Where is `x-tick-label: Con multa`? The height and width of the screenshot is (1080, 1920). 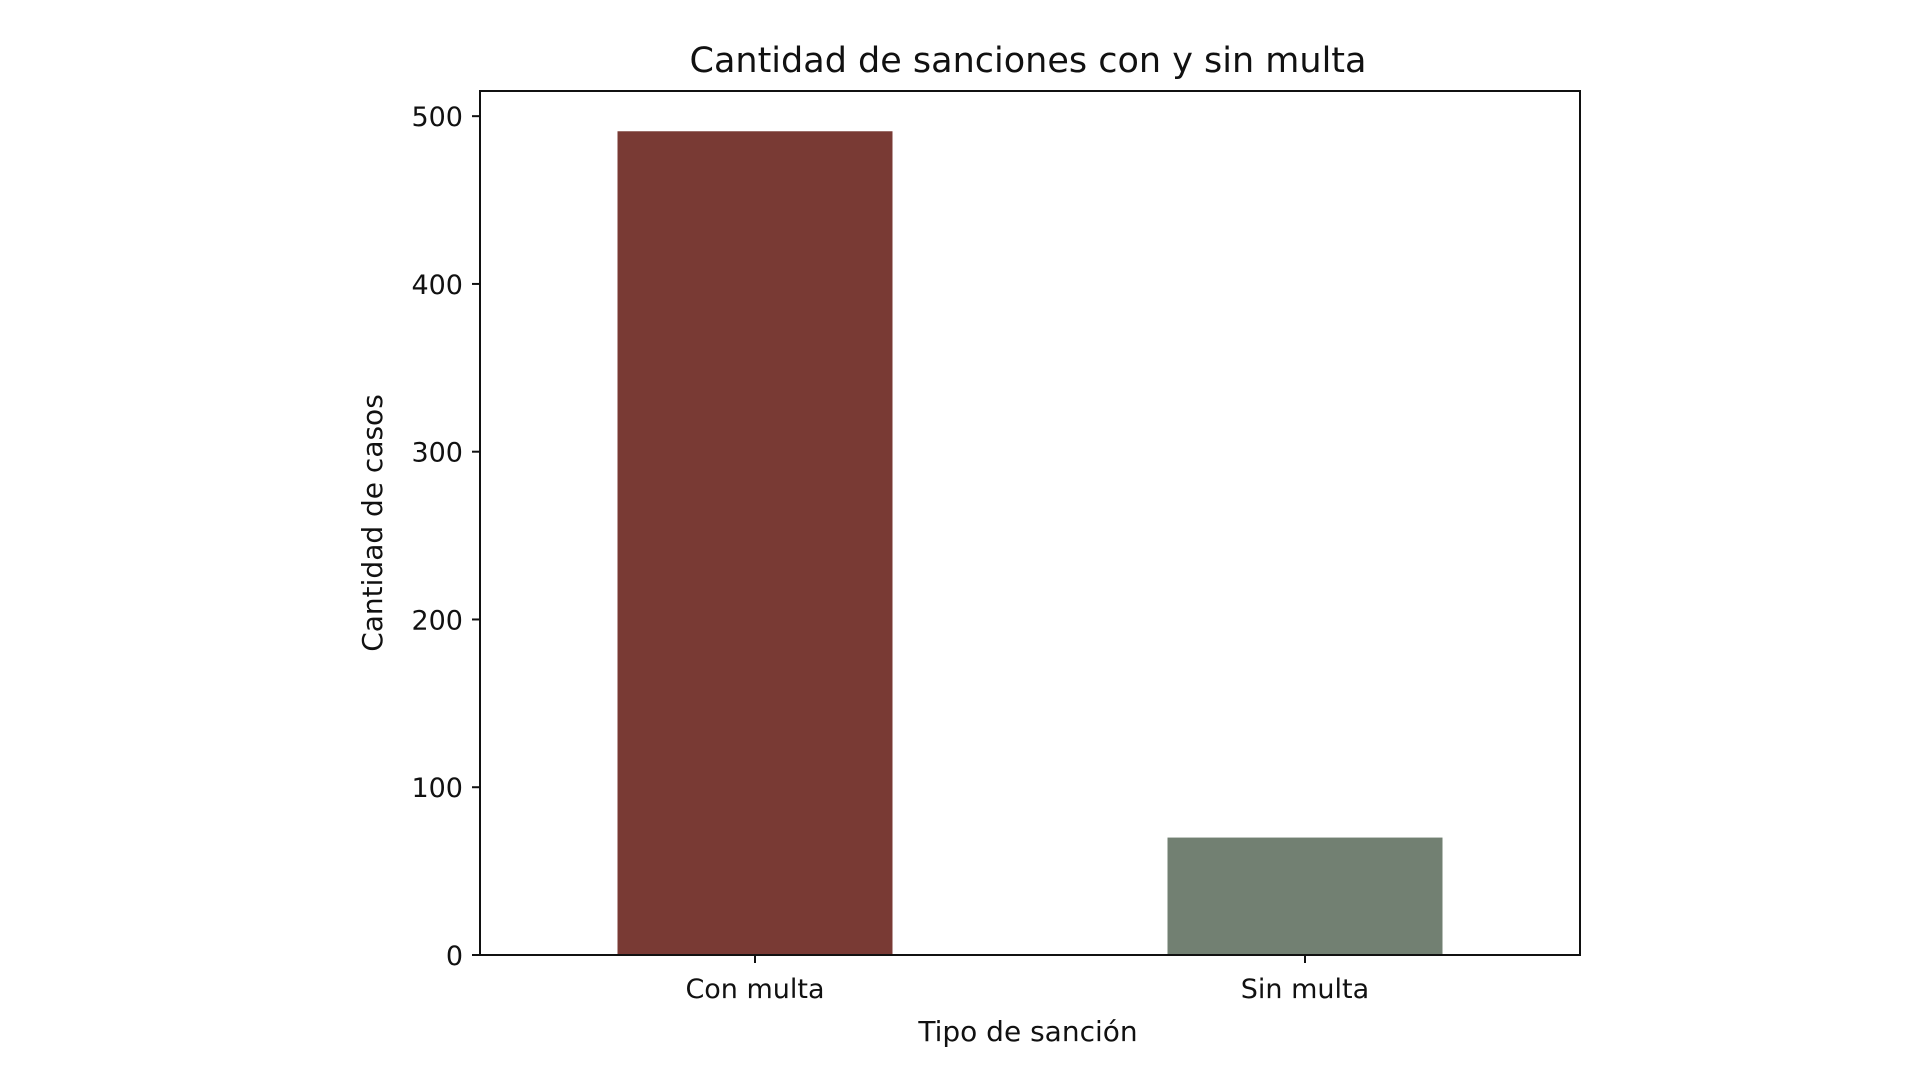
x-tick-label: Con multa is located at coordinates (754, 989).